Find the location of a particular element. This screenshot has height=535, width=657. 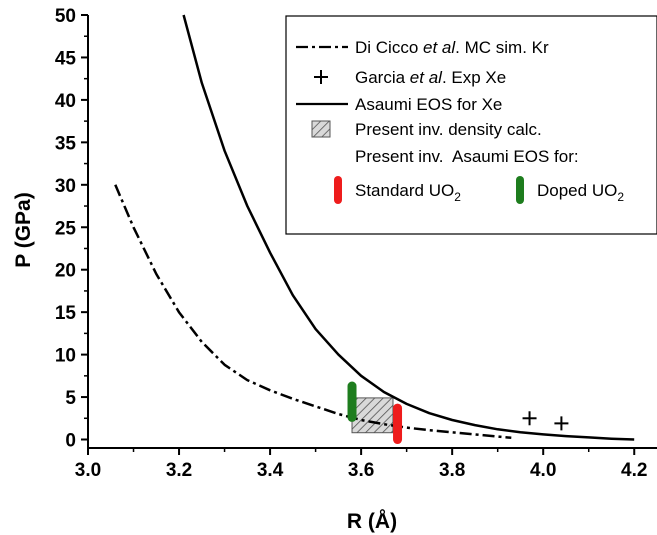

y-tick-label: 45 is located at coordinates (66, 58).